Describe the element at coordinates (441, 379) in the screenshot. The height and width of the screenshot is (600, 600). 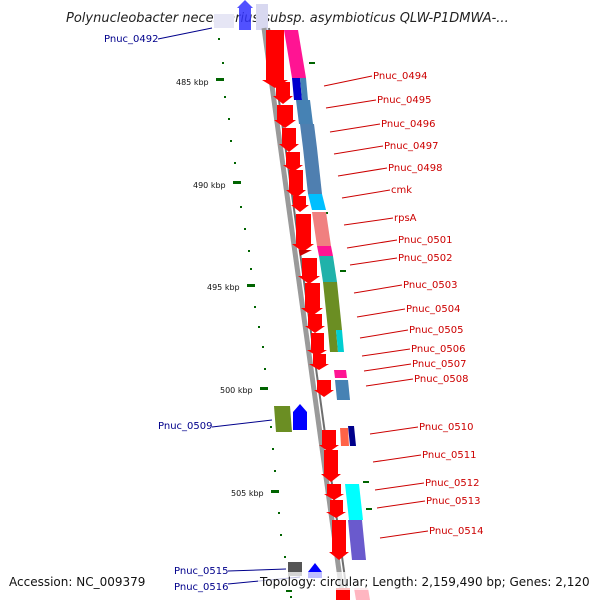
I see `gene-label: Pnuc_0508` at that location.